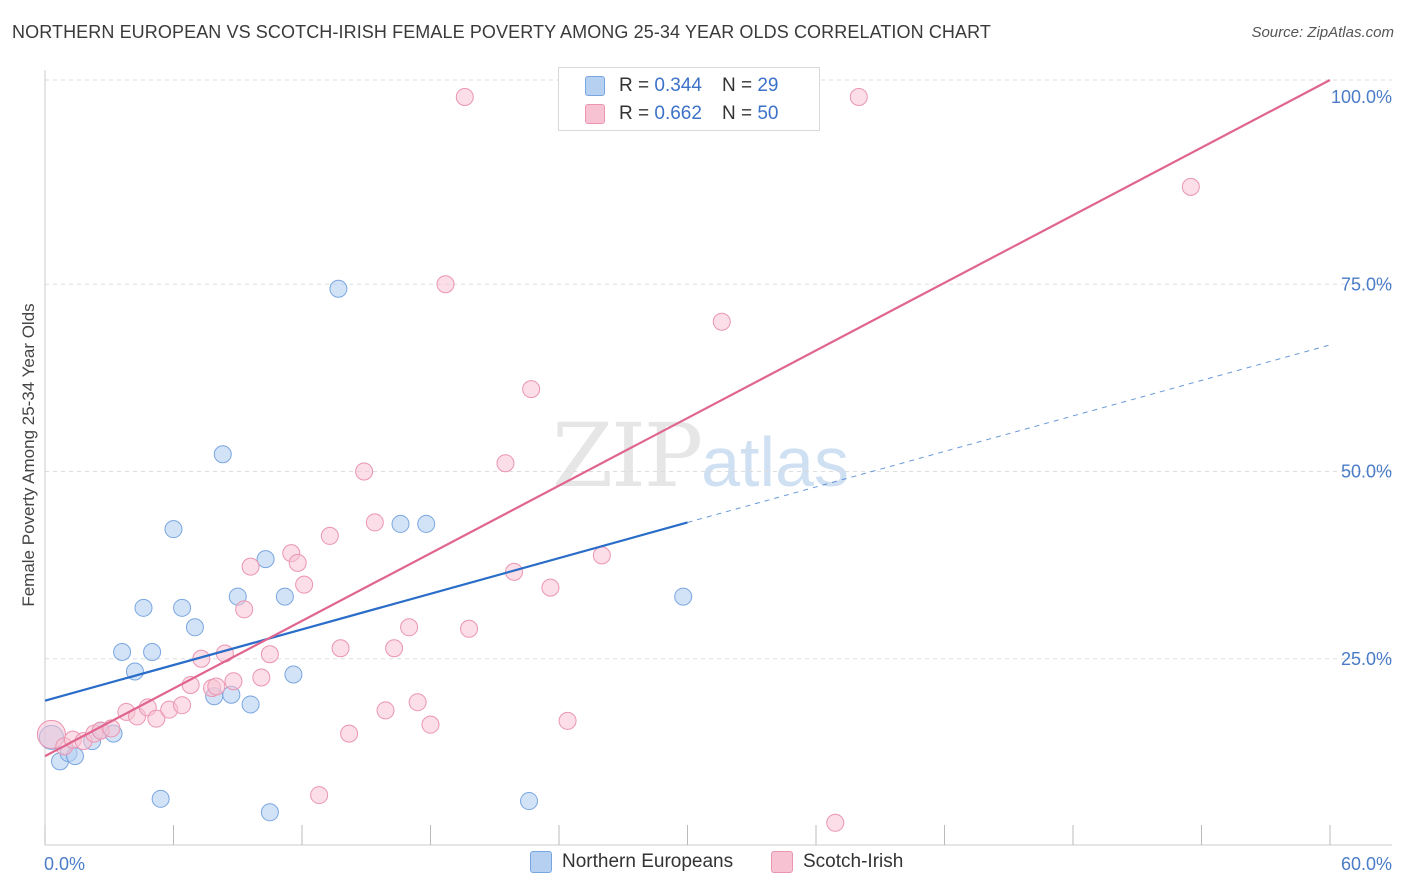 The image size is (1406, 892). What do you see at coordinates (627, 455) in the screenshot?
I see `watermark-zip: ZIP` at bounding box center [627, 455].